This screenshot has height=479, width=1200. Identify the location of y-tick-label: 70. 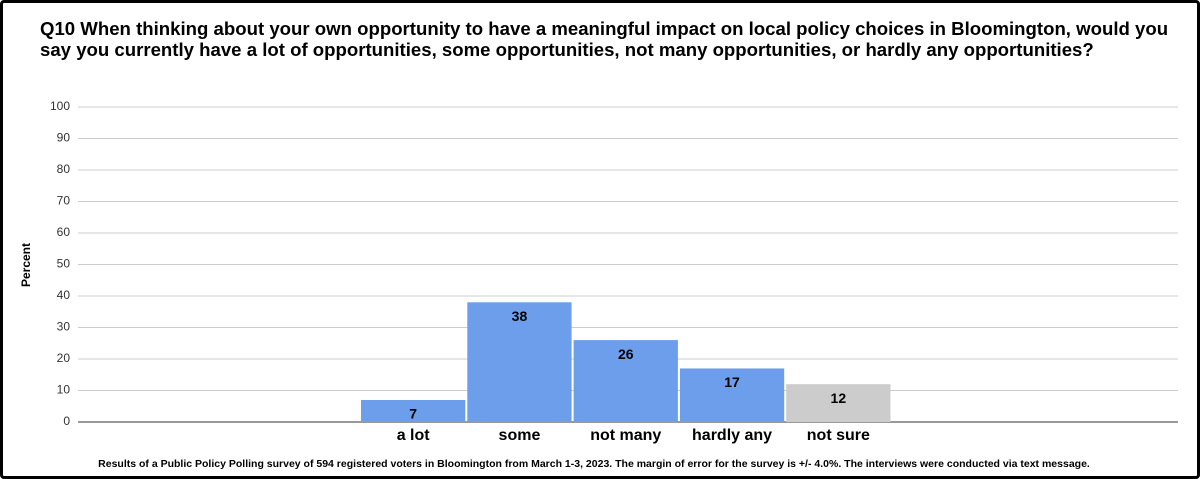
(64, 201).